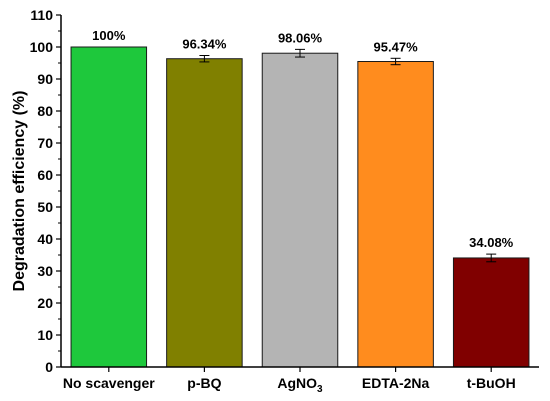  What do you see at coordinates (45, 175) in the screenshot?
I see `y-tick-label-6: 60` at bounding box center [45, 175].